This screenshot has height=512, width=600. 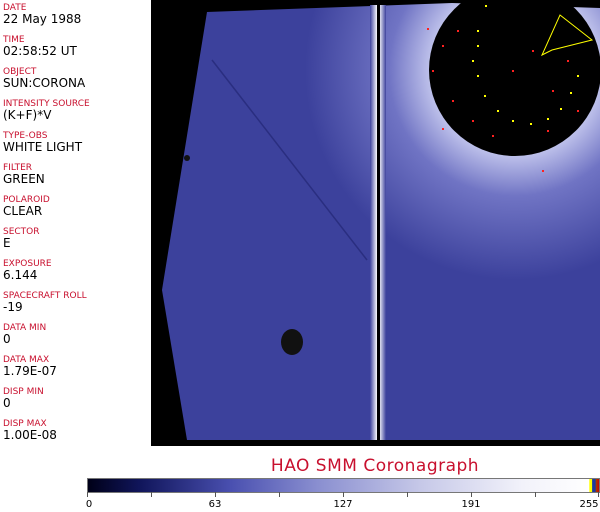 I want to click on field-value: GREEN, so click(x=24, y=179).